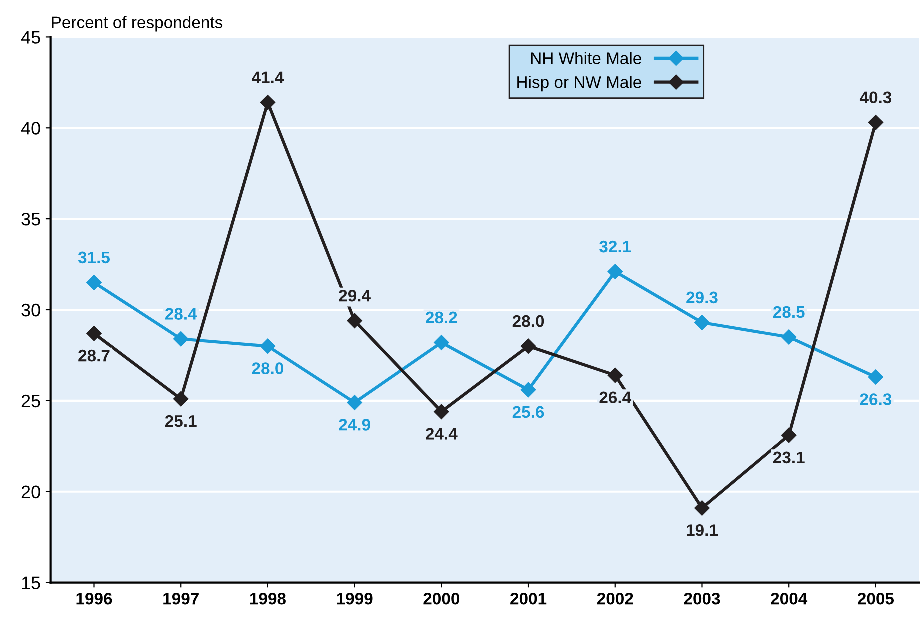 The width and height of the screenshot is (924, 620). Describe the element at coordinates (528, 412) in the screenshot. I see `data-label: 25.6` at that location.